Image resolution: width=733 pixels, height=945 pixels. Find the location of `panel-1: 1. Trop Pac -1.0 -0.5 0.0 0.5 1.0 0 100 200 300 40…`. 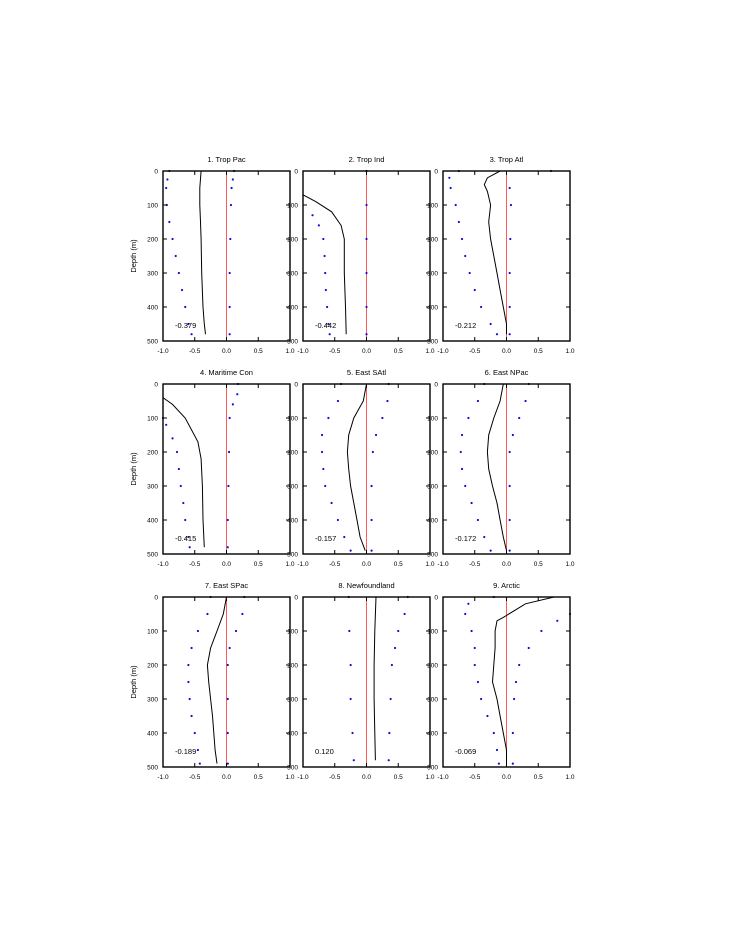

panel-1: 1. Trop Pac -1.0 -0.5 0.0 0.5 1.0 0 100 200 300 40… is located at coordinates (212, 255).